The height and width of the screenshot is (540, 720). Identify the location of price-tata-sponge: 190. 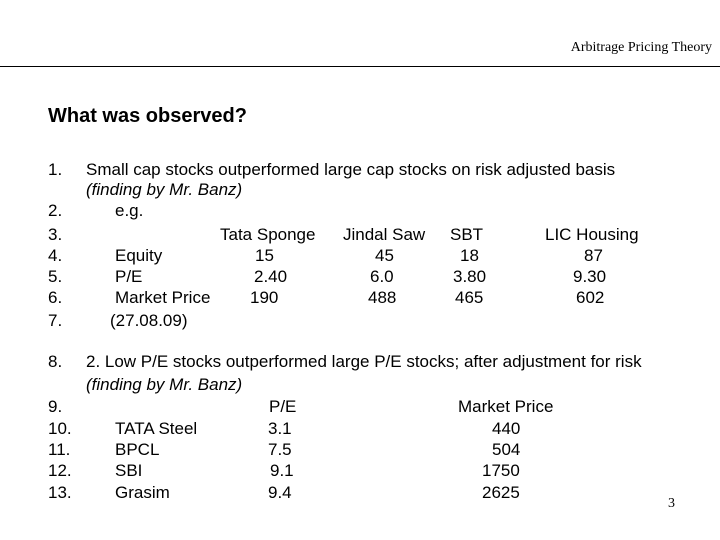
(264, 297).